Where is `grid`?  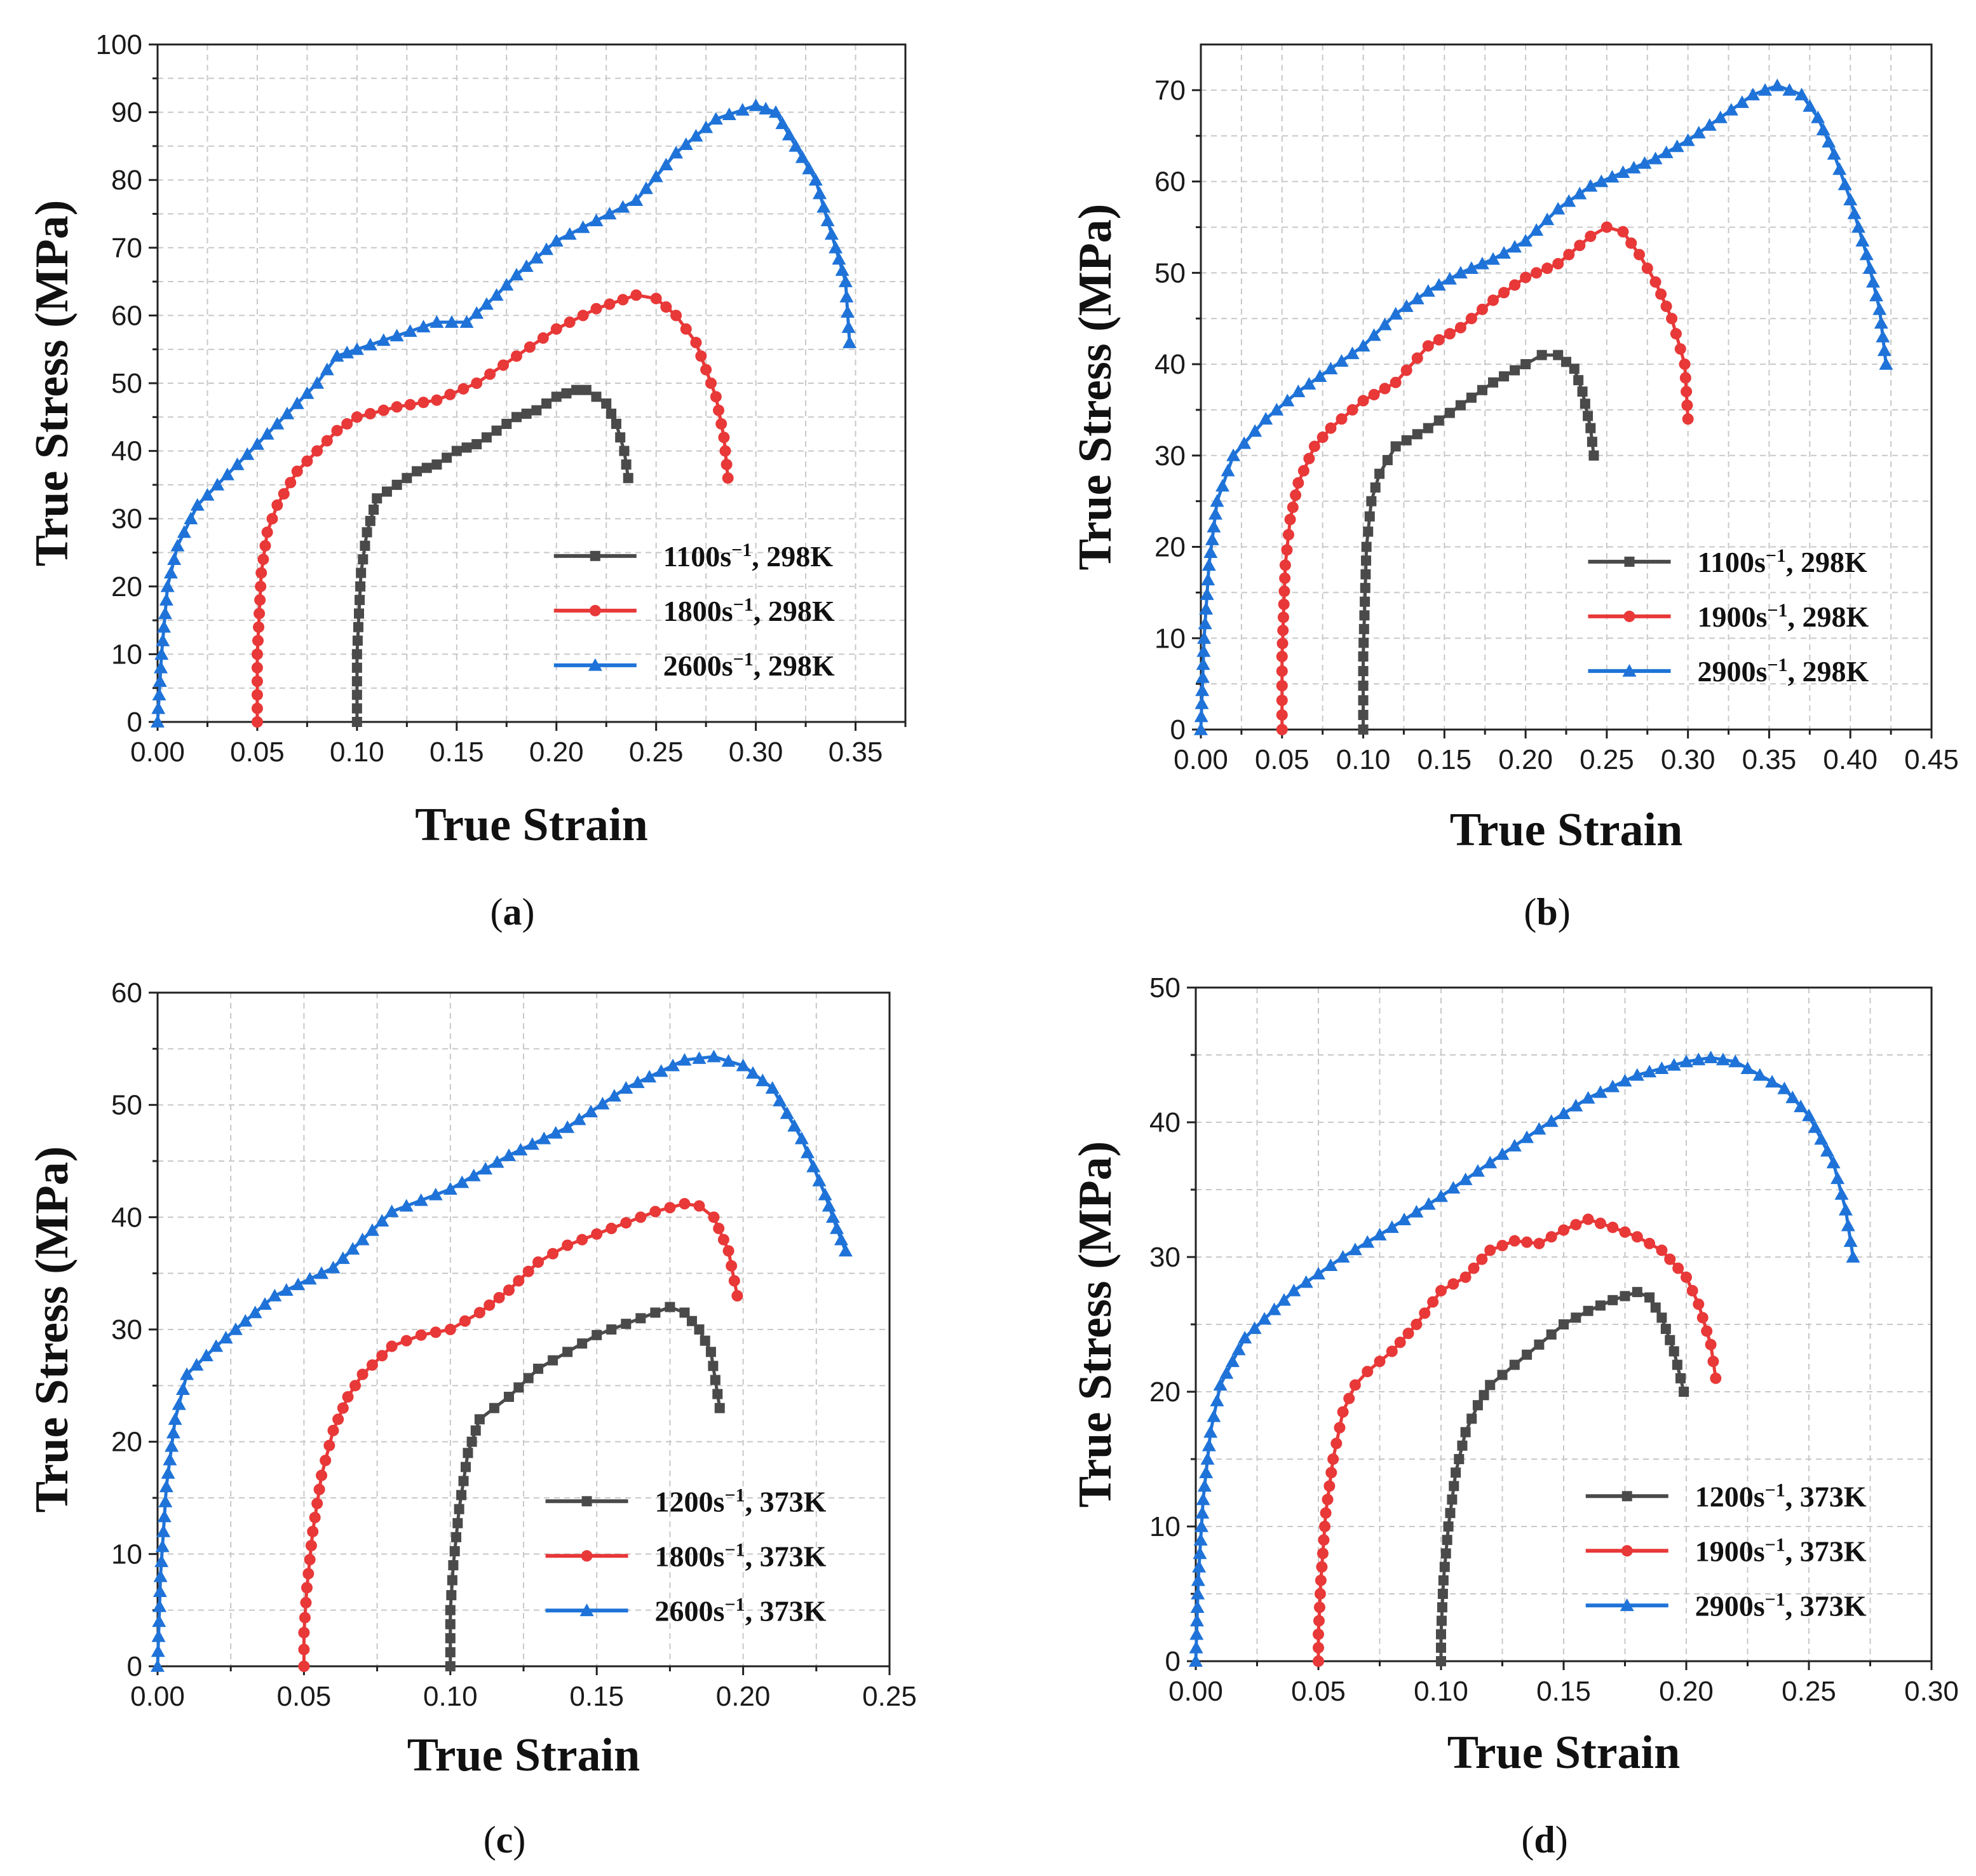
grid is located at coordinates (531, 383).